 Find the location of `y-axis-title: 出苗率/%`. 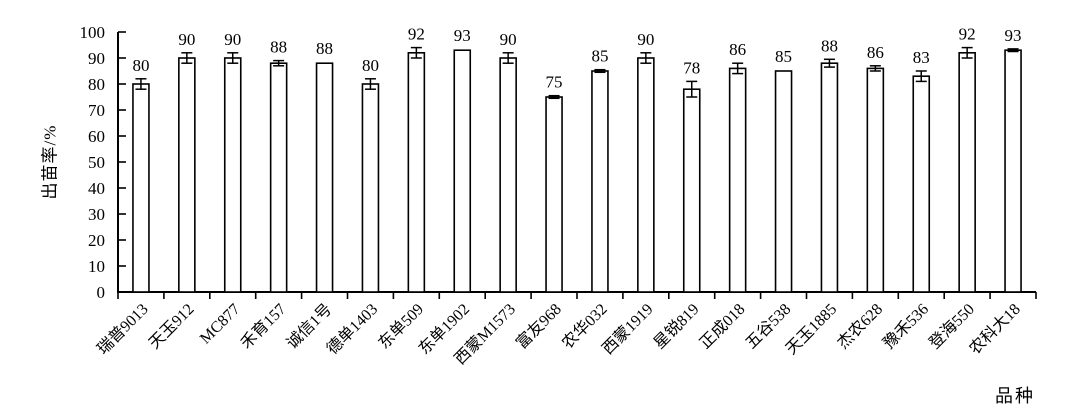

y-axis-title: 出苗率/% is located at coordinates (50, 162).